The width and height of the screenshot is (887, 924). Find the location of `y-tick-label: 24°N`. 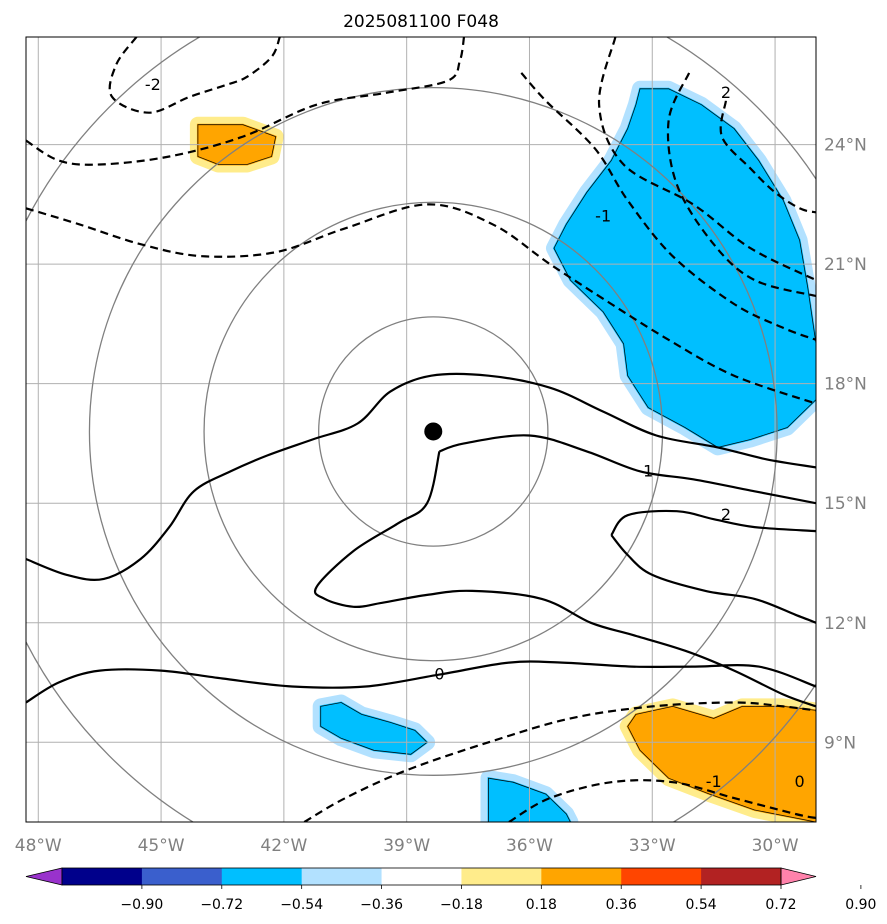

y-tick-label: 24°N is located at coordinates (845, 146).